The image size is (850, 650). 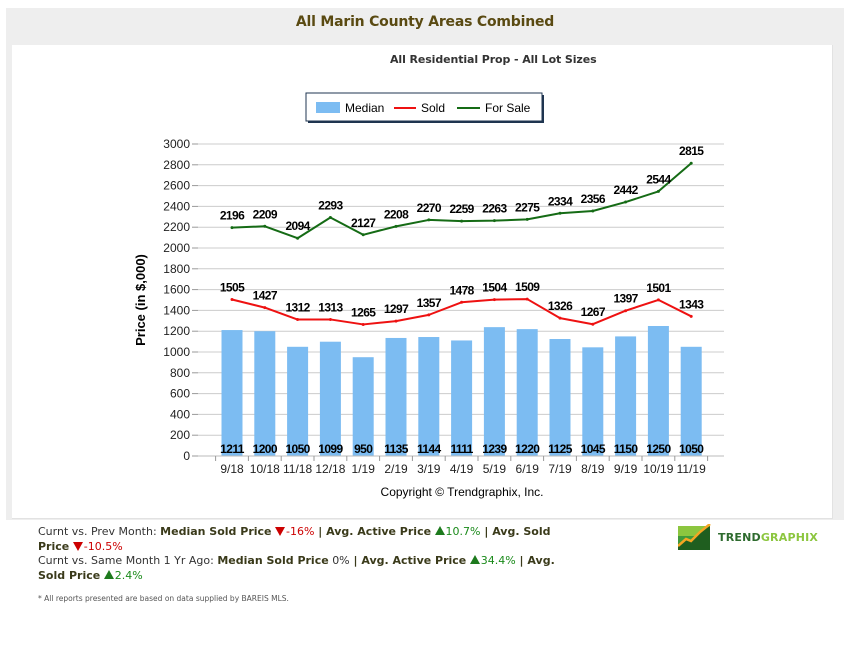 I want to click on y-tick-label: 3000, so click(x=176, y=144).